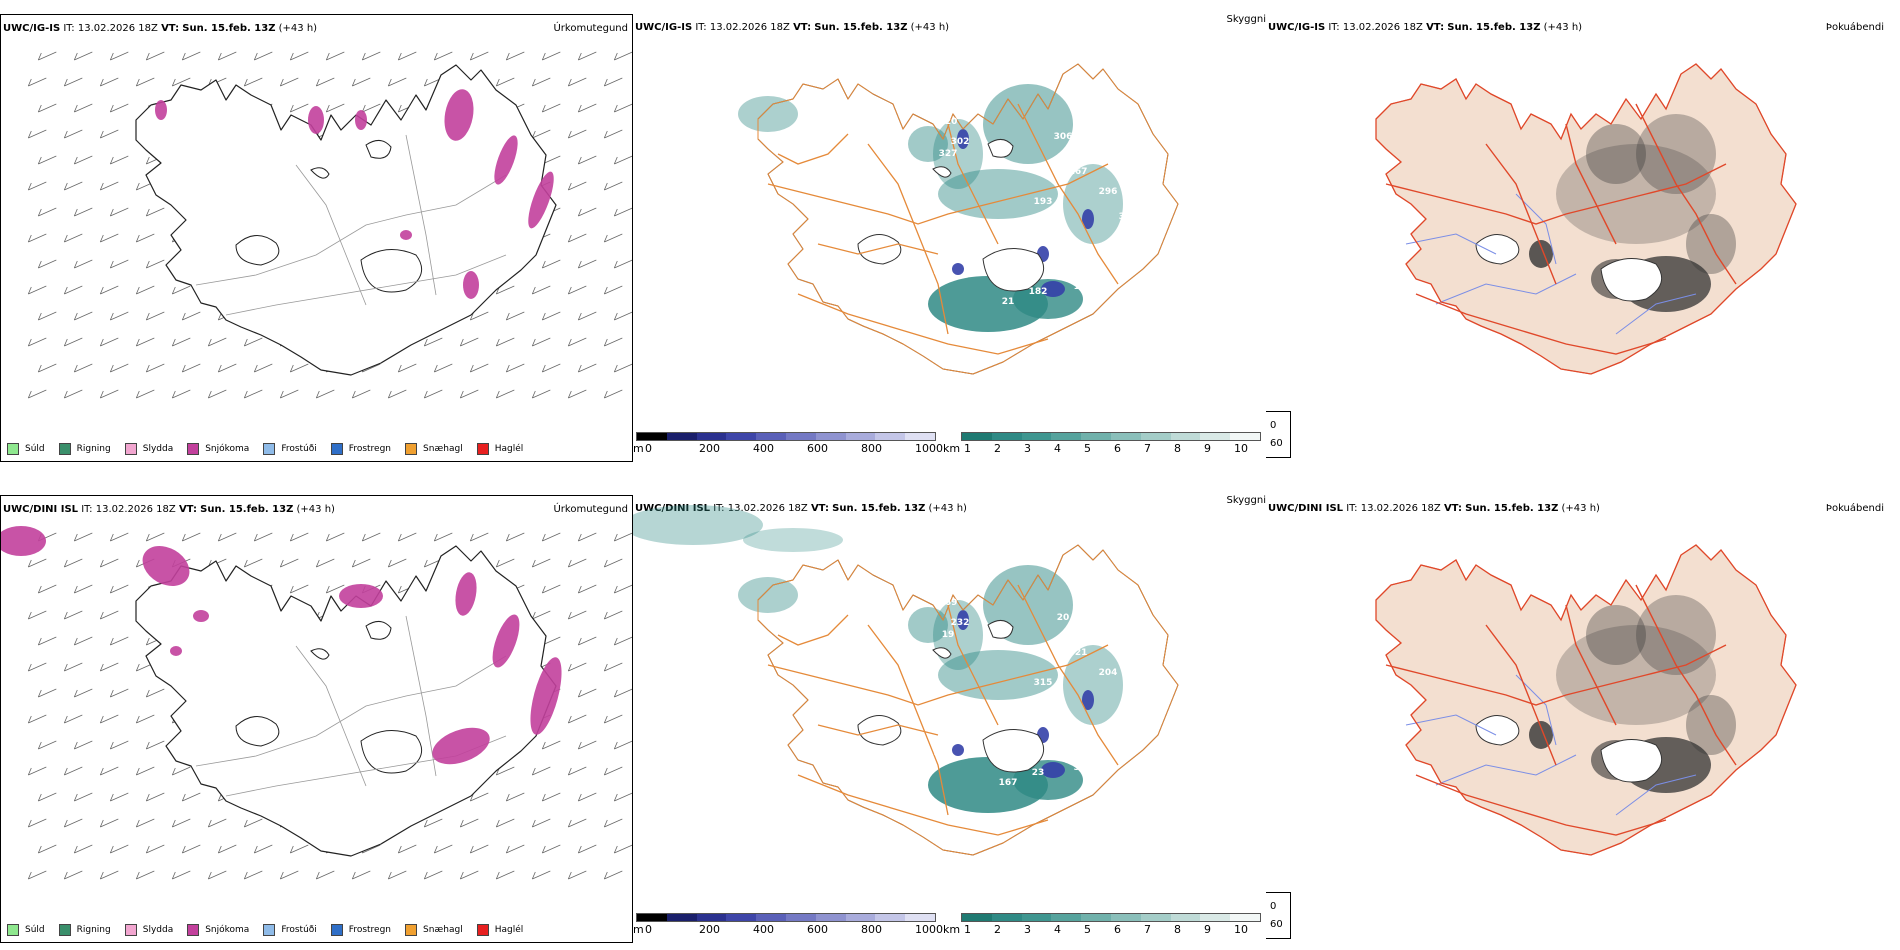  I want to click on ceiling-value: 182, so click(1038, 292).